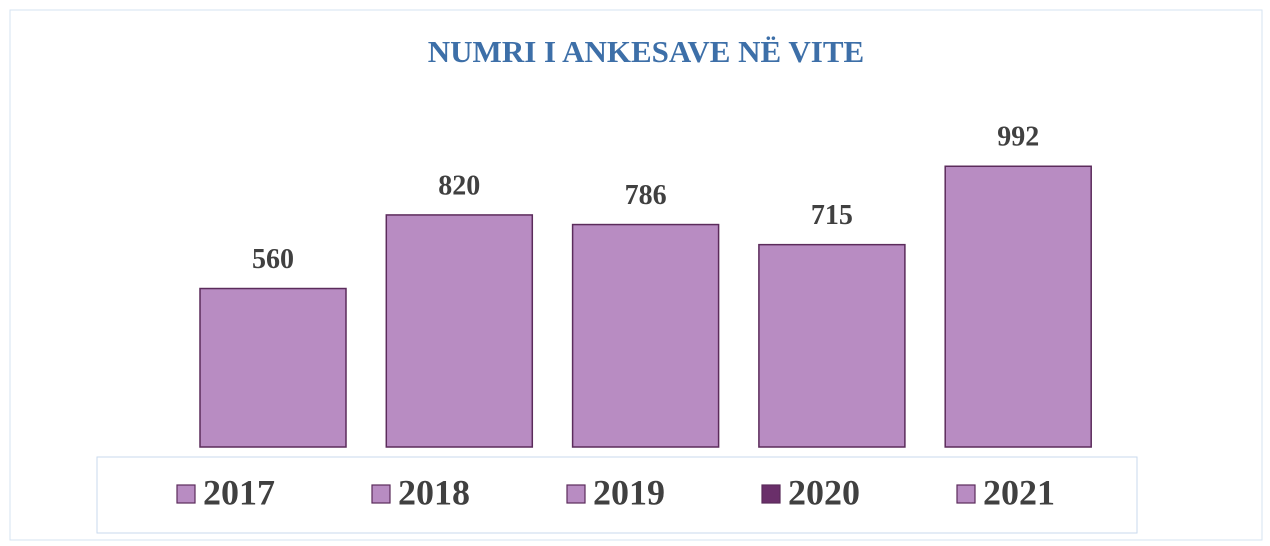  I want to click on value-label: 992, so click(1018, 137).